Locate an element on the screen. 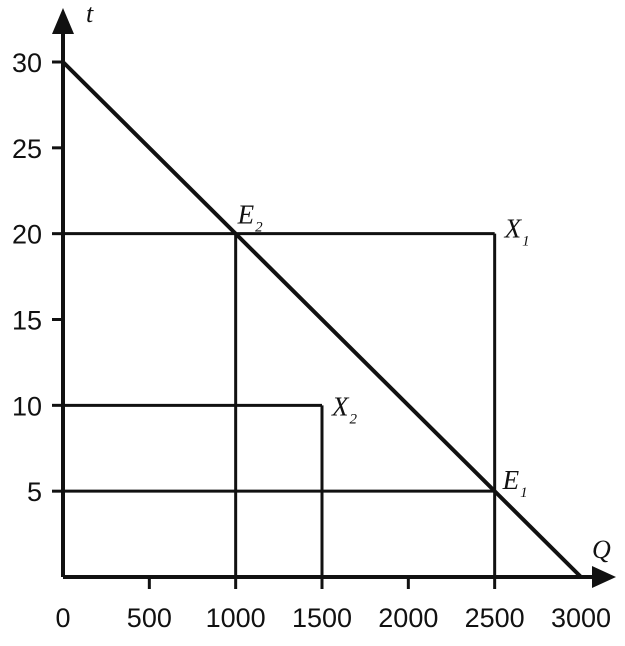  y-tick-label: 25 is located at coordinates (27, 149).